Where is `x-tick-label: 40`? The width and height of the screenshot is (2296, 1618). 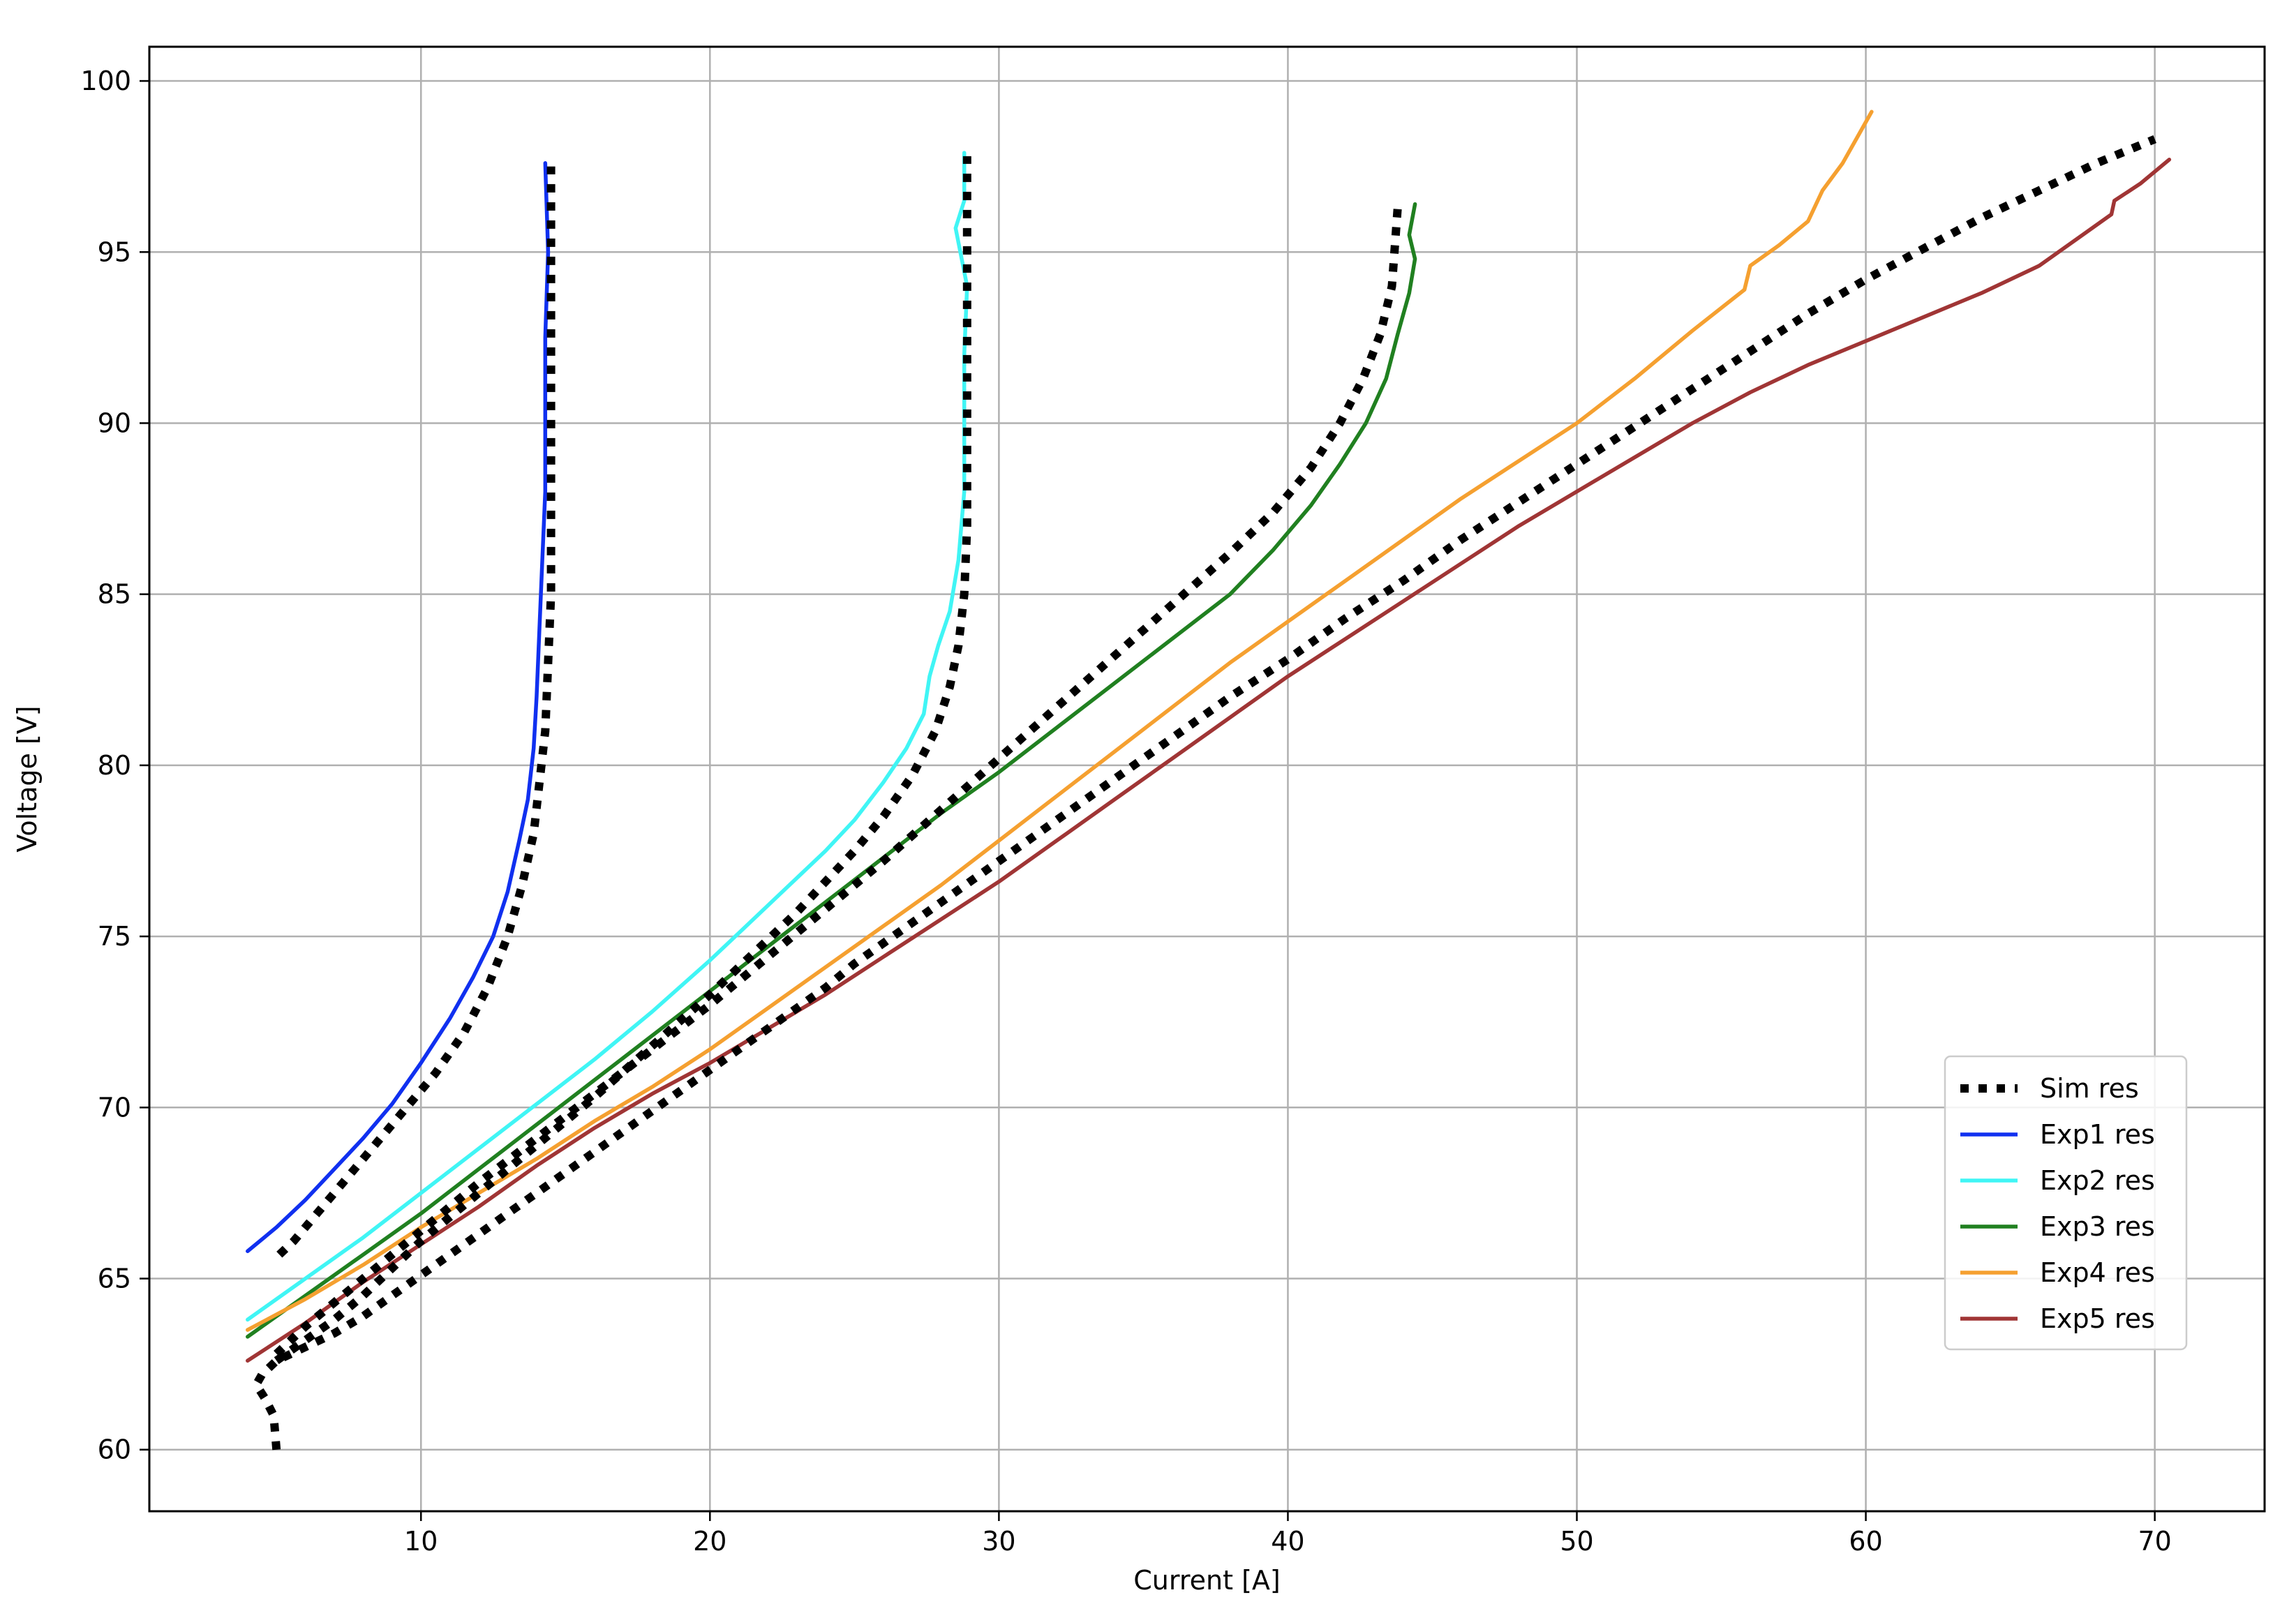
x-tick-label: 40 is located at coordinates (1287, 1541).